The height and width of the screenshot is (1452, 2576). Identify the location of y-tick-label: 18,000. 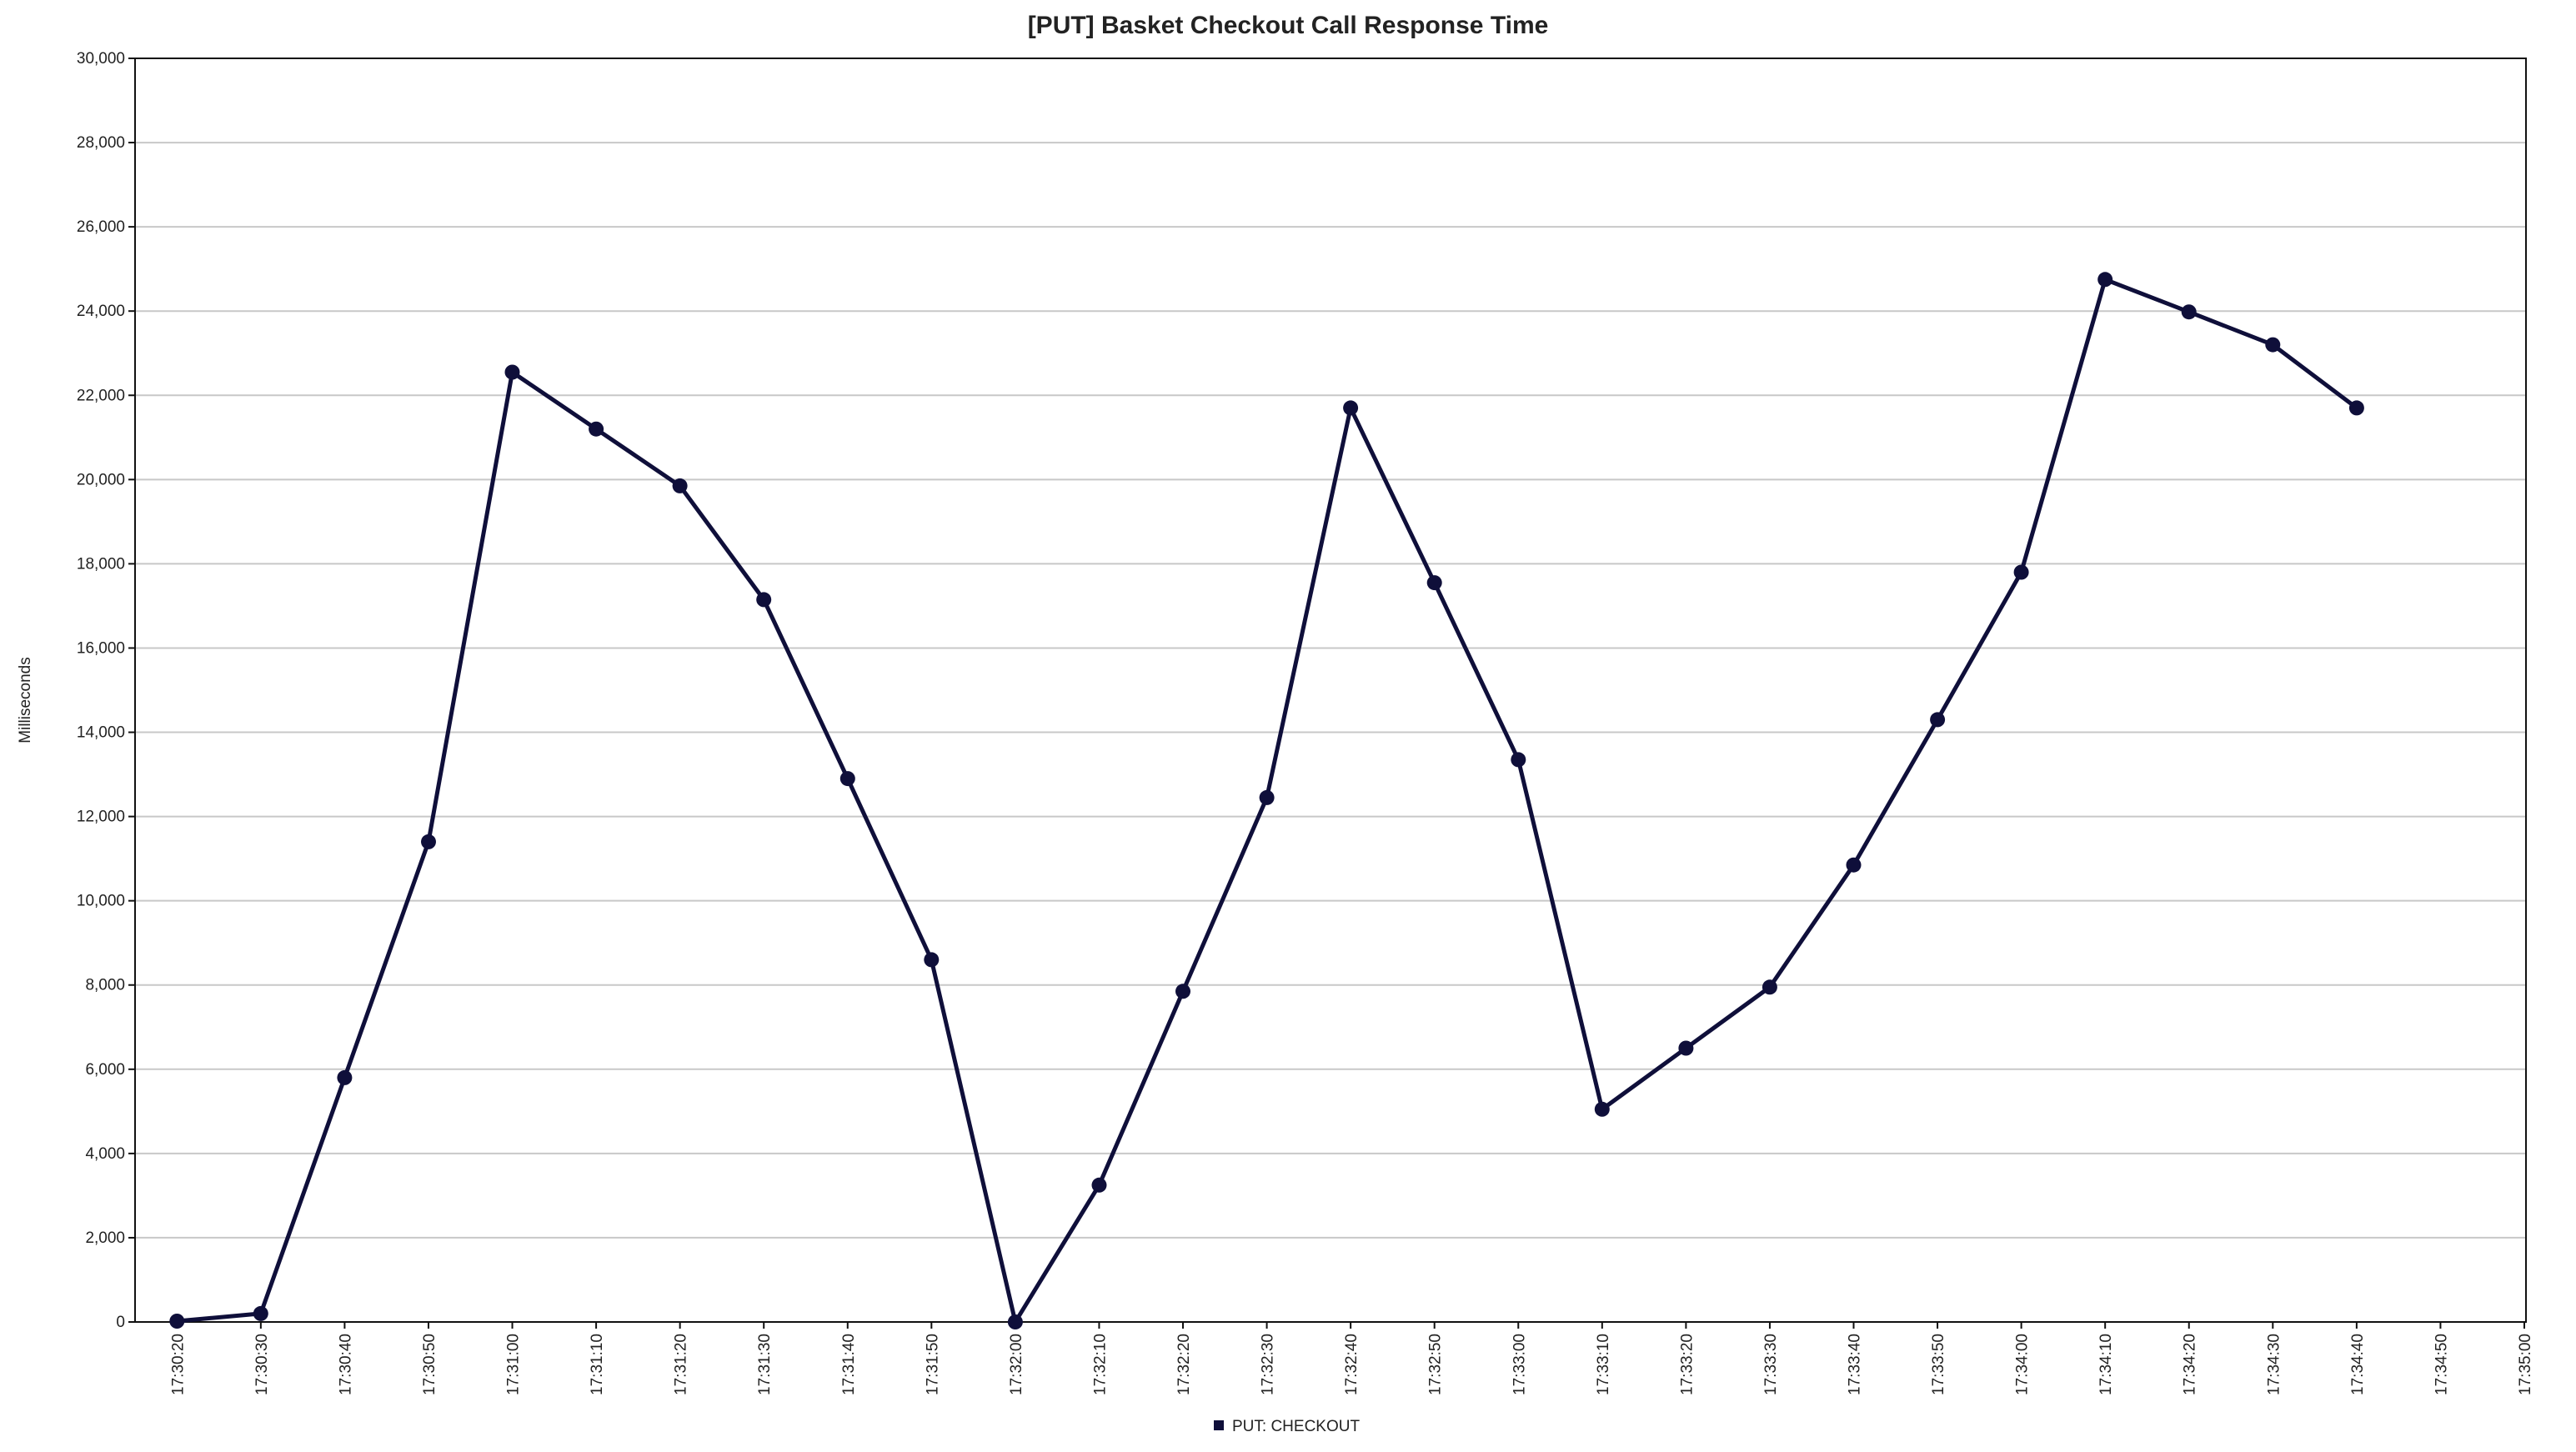
(101, 564).